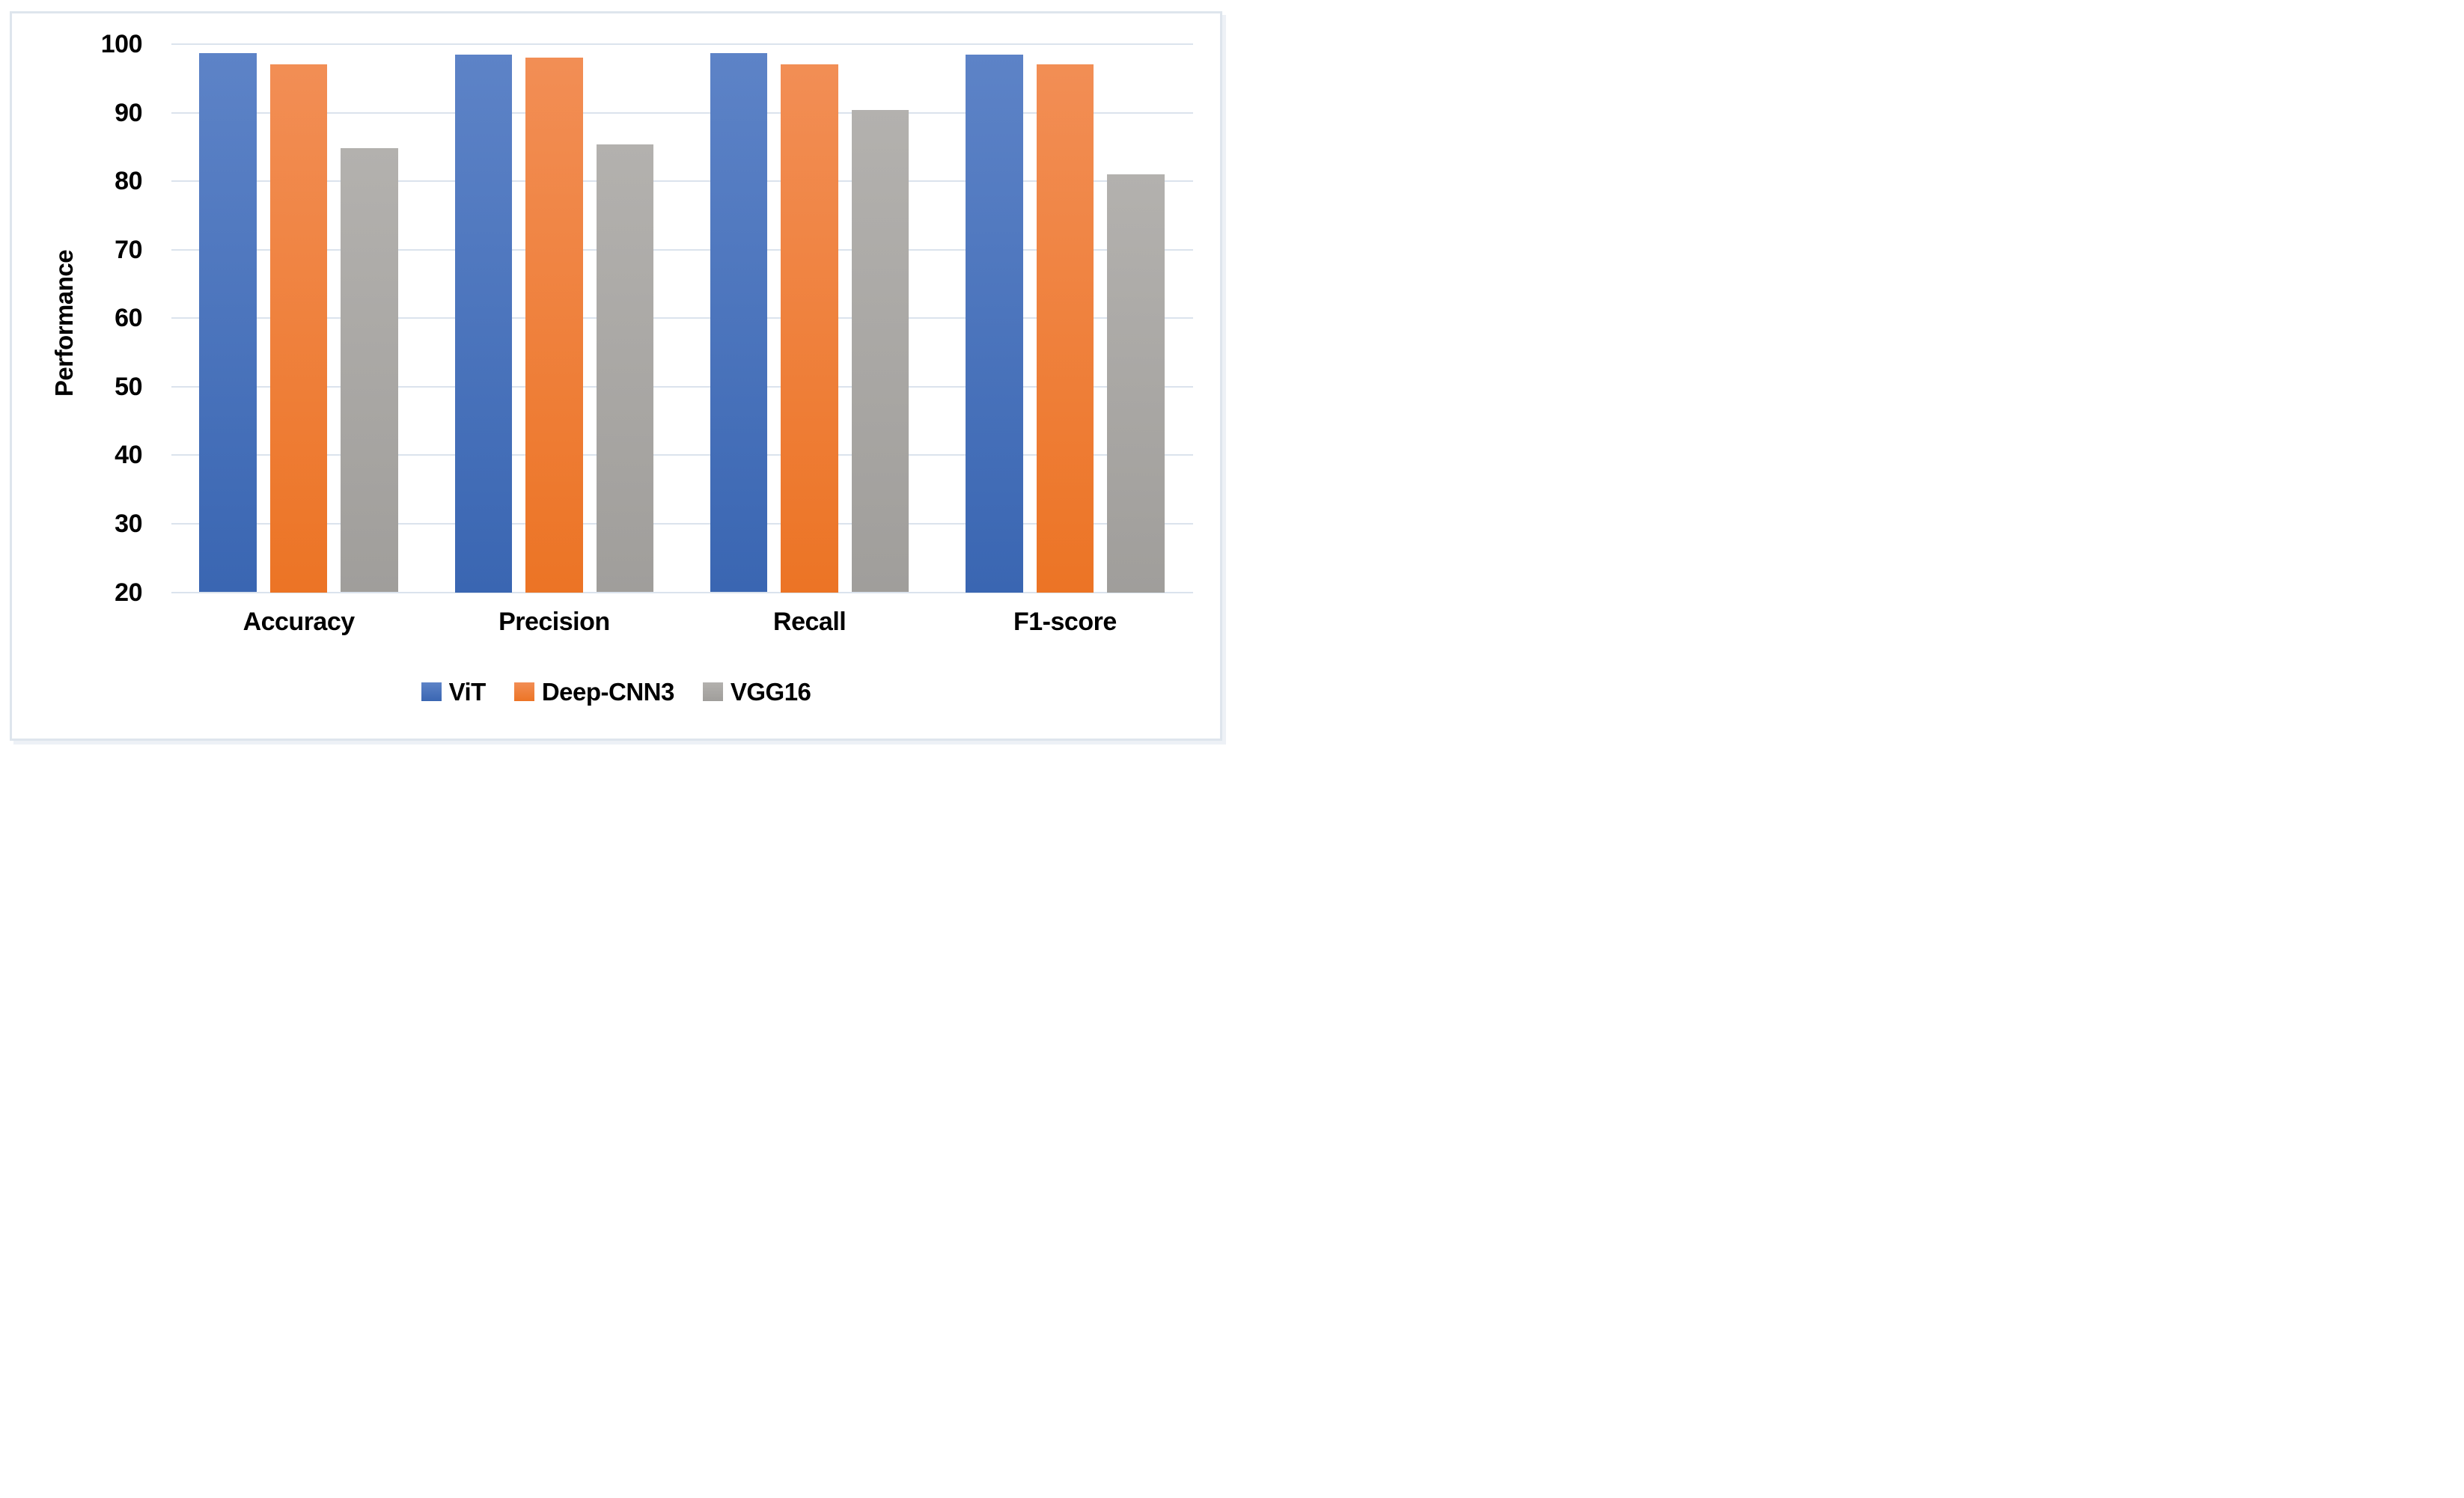 The image size is (2464, 1498). Describe the element at coordinates (524, 691) in the screenshot. I see `legend-swatch-deep-cnn3-icon` at that location.